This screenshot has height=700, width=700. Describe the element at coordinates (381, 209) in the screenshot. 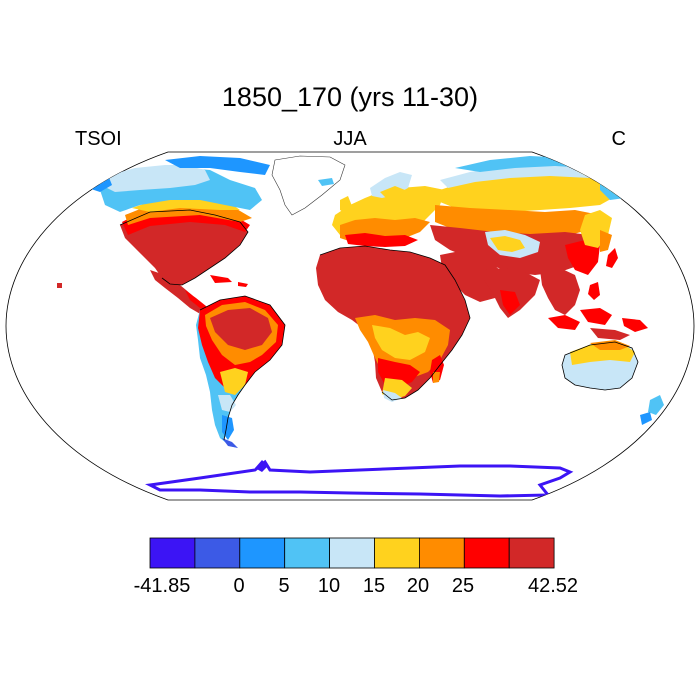

I see `europe` at that location.